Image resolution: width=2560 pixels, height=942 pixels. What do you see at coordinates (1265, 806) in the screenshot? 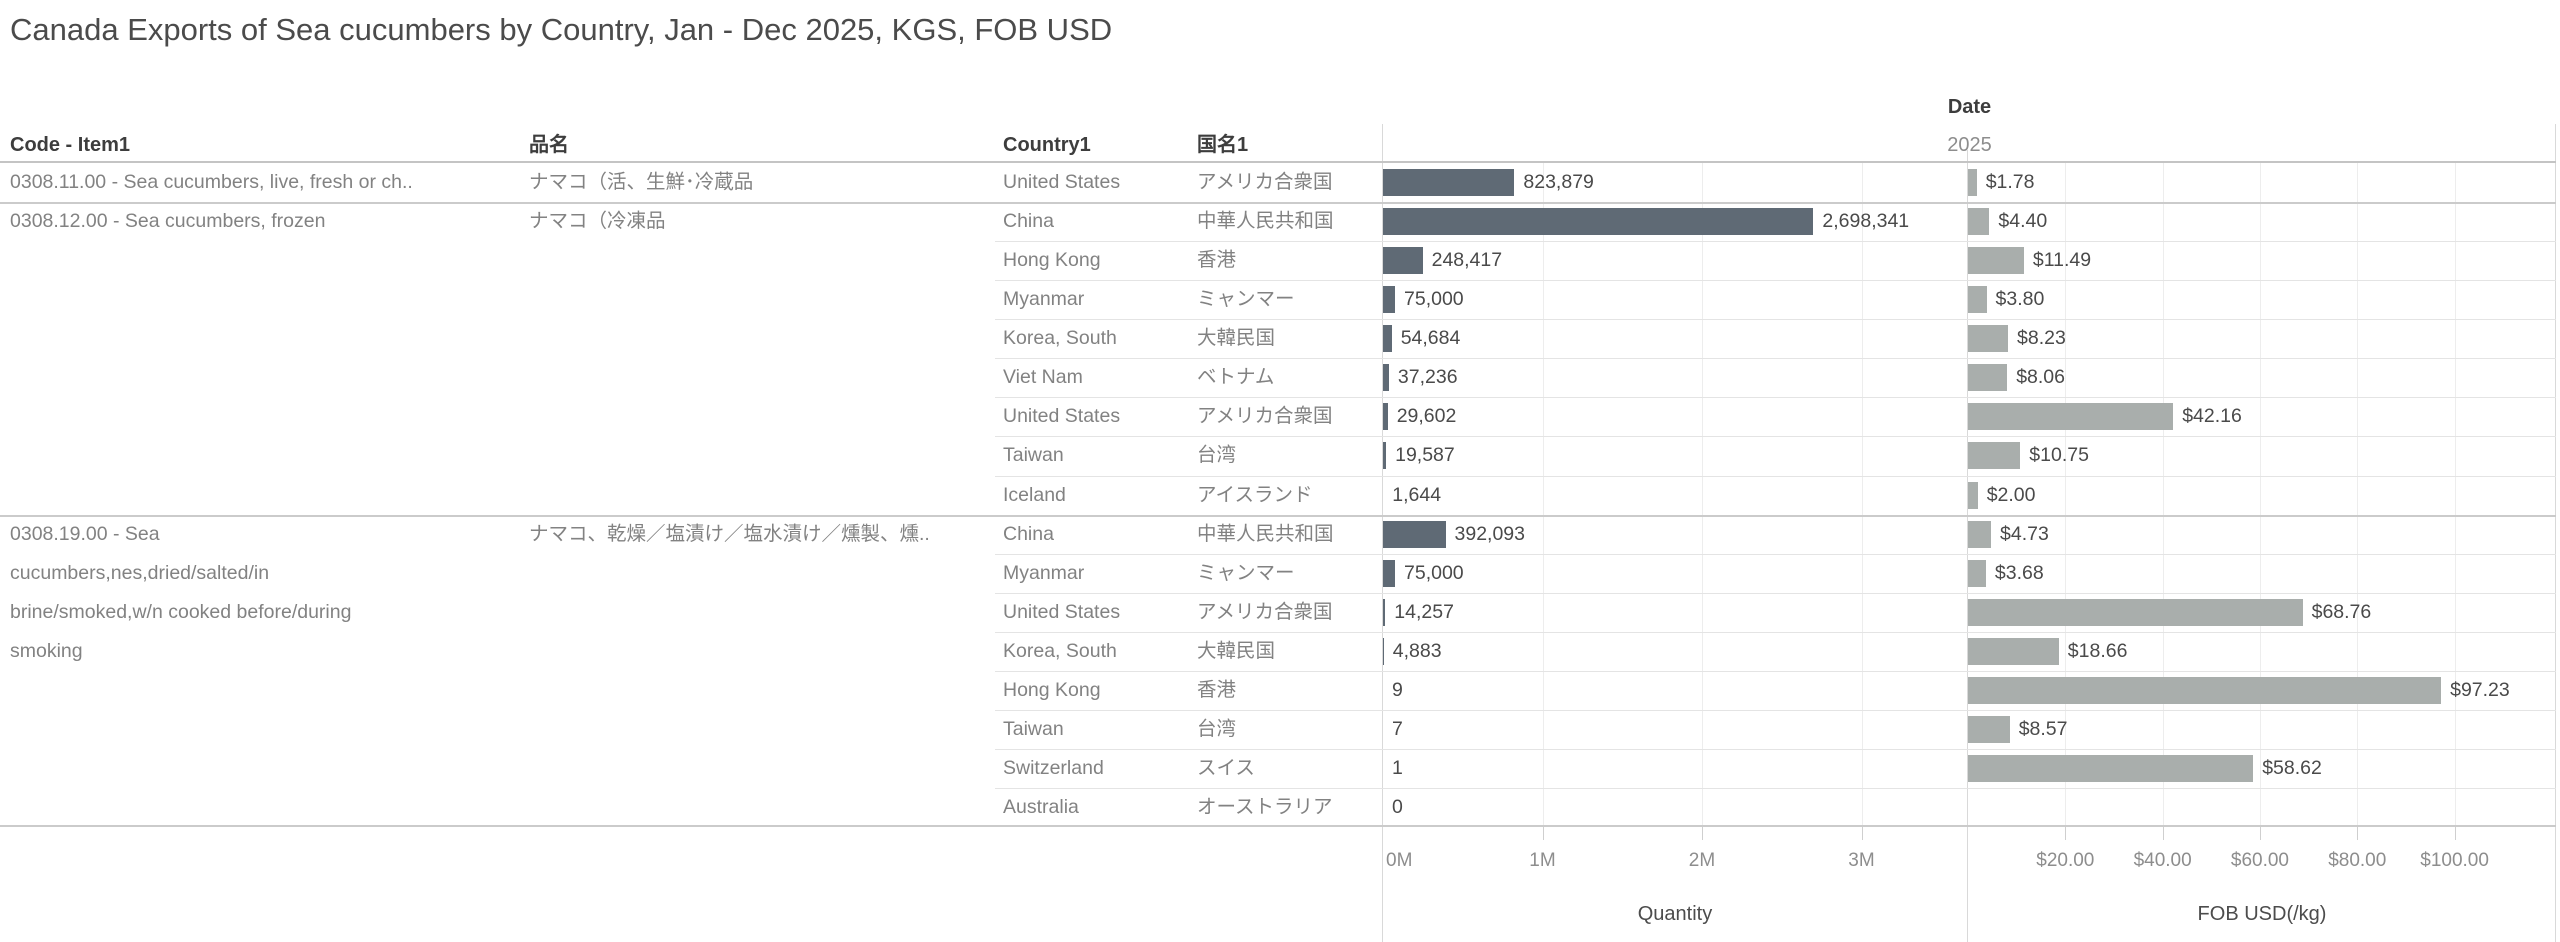
I see `jp-country-cell: オーストラリア` at bounding box center [1265, 806].